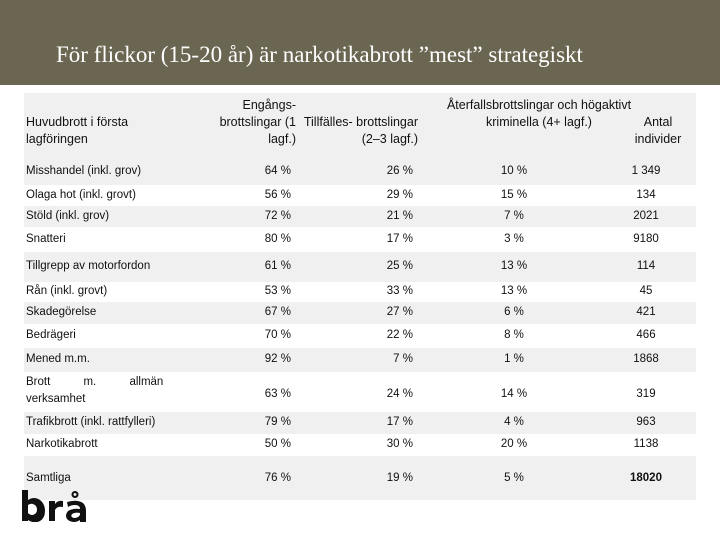 The image size is (720, 540). What do you see at coordinates (646, 335) in the screenshot?
I see `row-count: 466` at bounding box center [646, 335].